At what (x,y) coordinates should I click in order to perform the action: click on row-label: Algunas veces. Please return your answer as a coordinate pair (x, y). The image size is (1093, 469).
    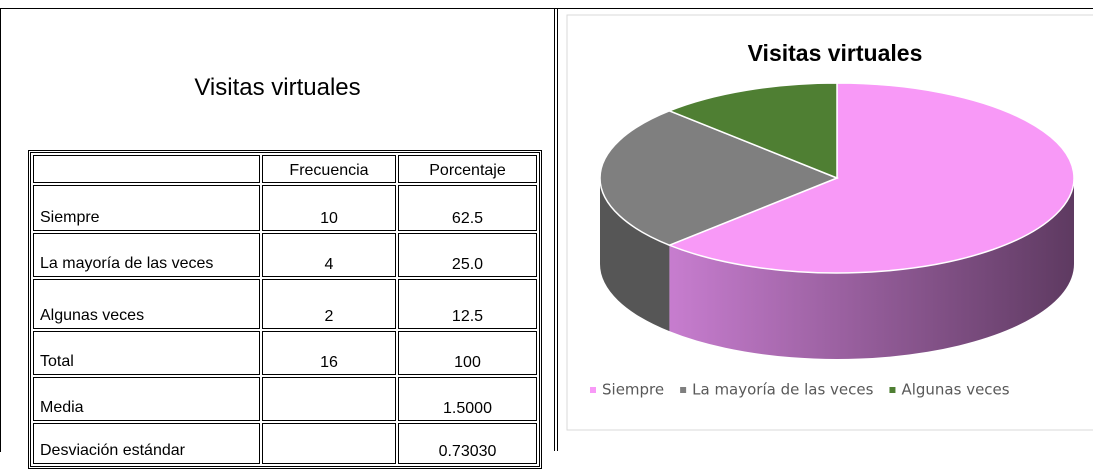
    Looking at the image, I should click on (146, 304).